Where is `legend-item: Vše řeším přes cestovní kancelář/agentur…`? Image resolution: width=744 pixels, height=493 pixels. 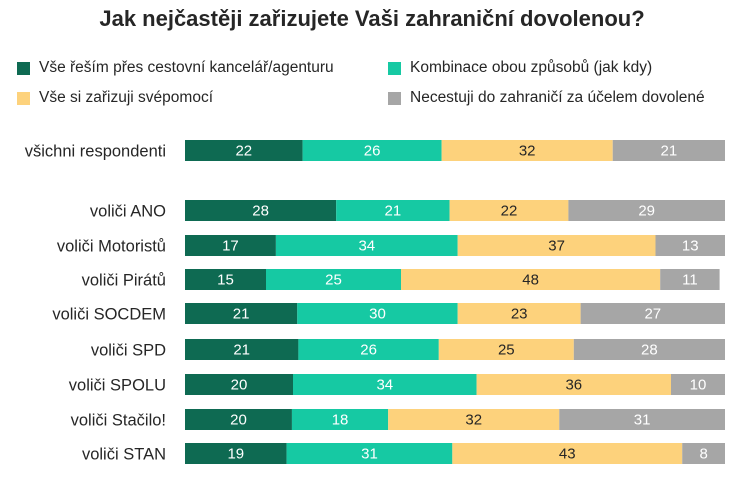 legend-item: Vše řeším přes cestovní kancelář/agentur… is located at coordinates (175, 68).